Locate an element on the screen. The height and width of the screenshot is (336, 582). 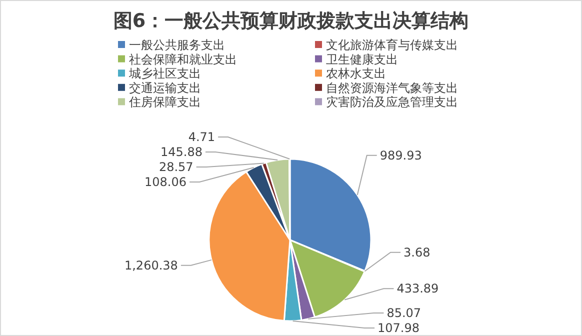
legend-label: 卫生健康支出 is located at coordinates (362, 59).